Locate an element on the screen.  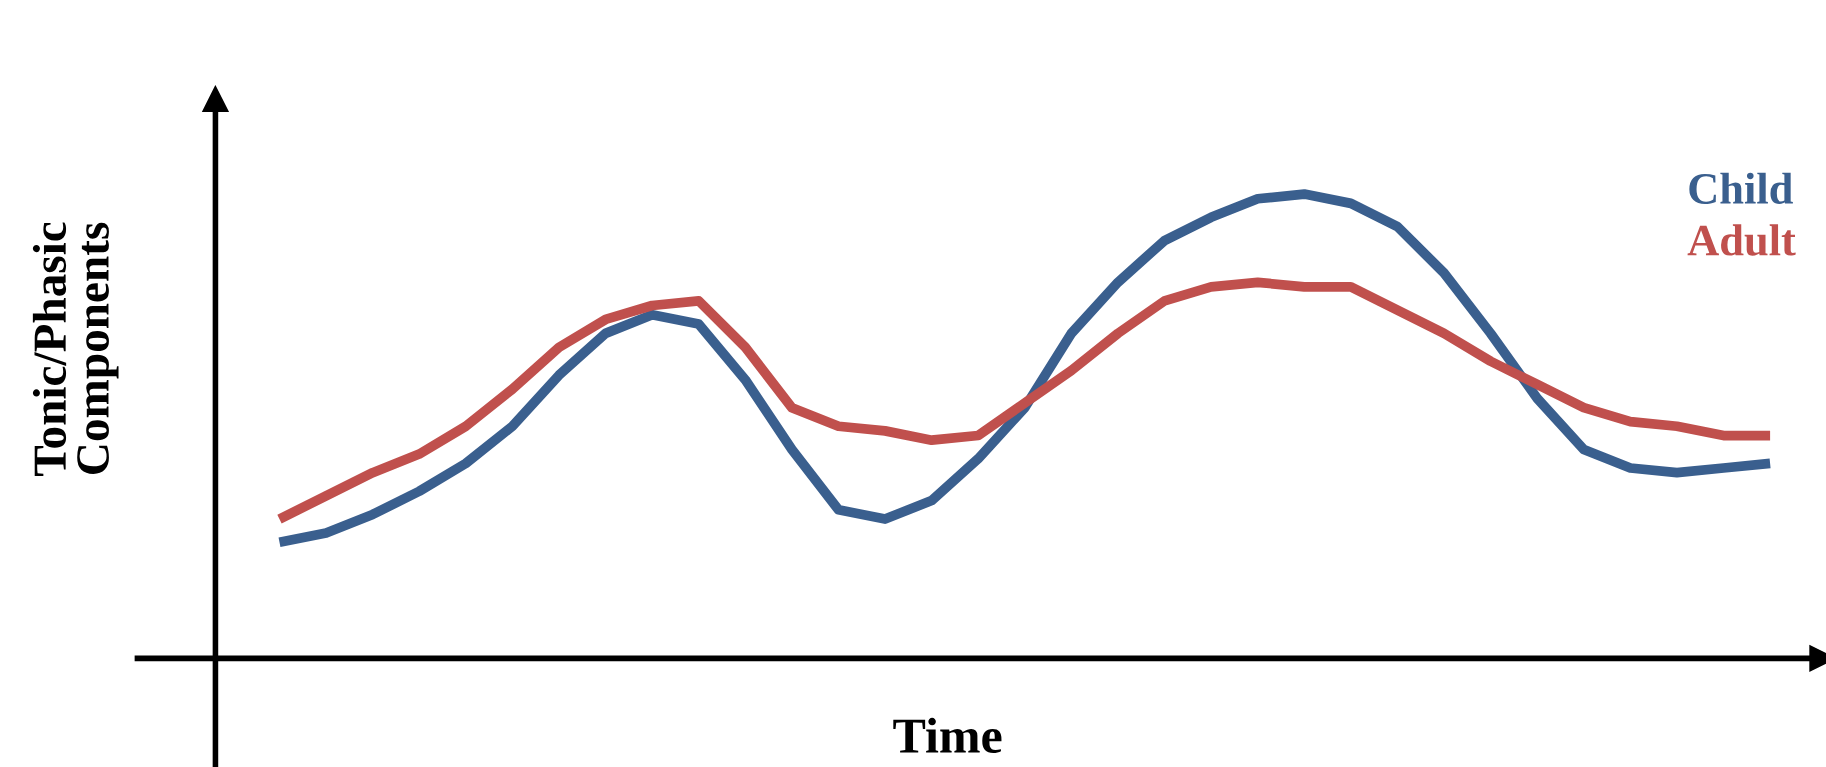
y-axis-title: Tonic/Phasic Components is located at coordinates (75, 349).